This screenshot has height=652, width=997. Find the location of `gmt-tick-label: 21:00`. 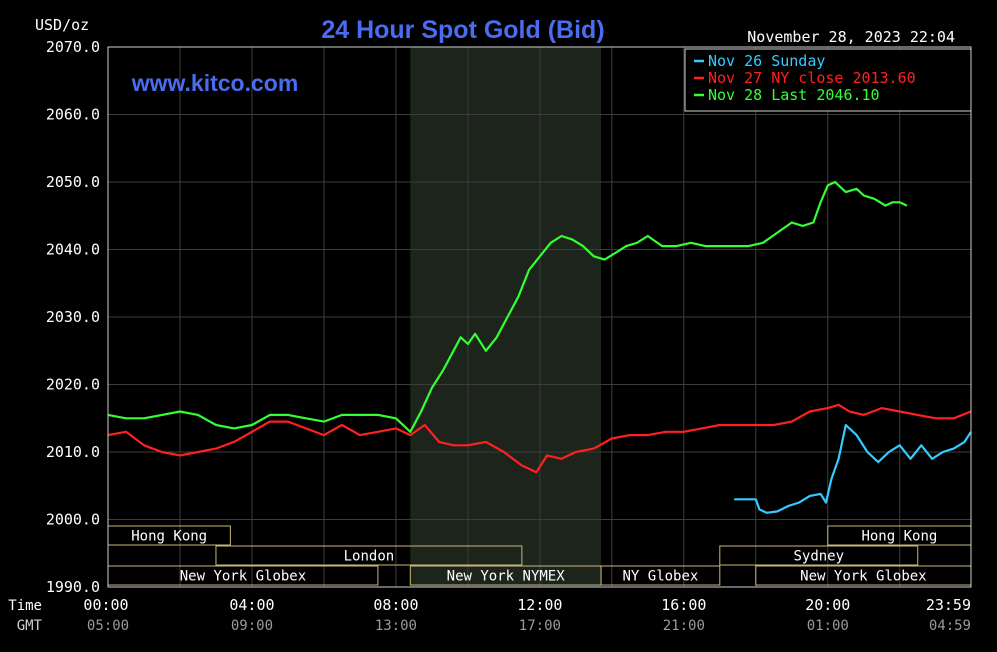

gmt-tick-label: 21:00 is located at coordinates (684, 626).